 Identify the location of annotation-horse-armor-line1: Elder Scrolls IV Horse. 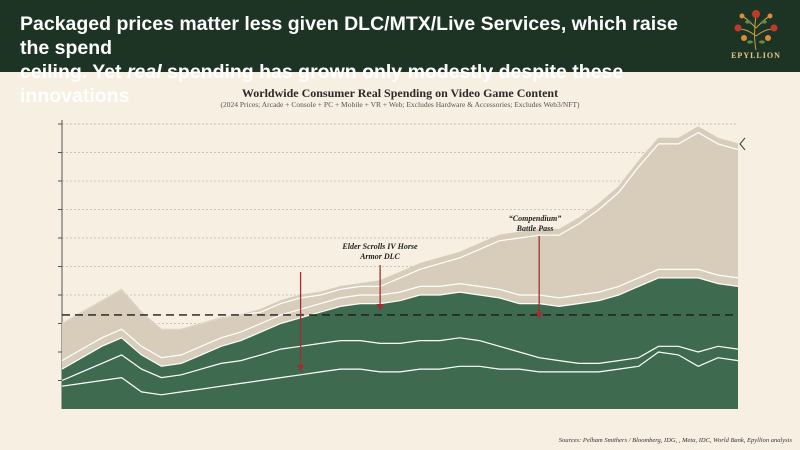
(380, 246).